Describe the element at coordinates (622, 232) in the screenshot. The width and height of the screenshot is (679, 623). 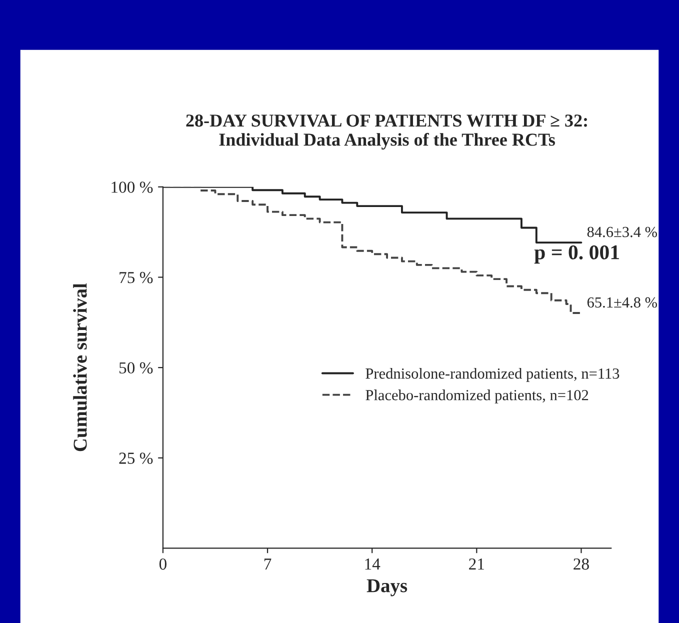
I see `annotation: 84.6±3.4 %` at that location.